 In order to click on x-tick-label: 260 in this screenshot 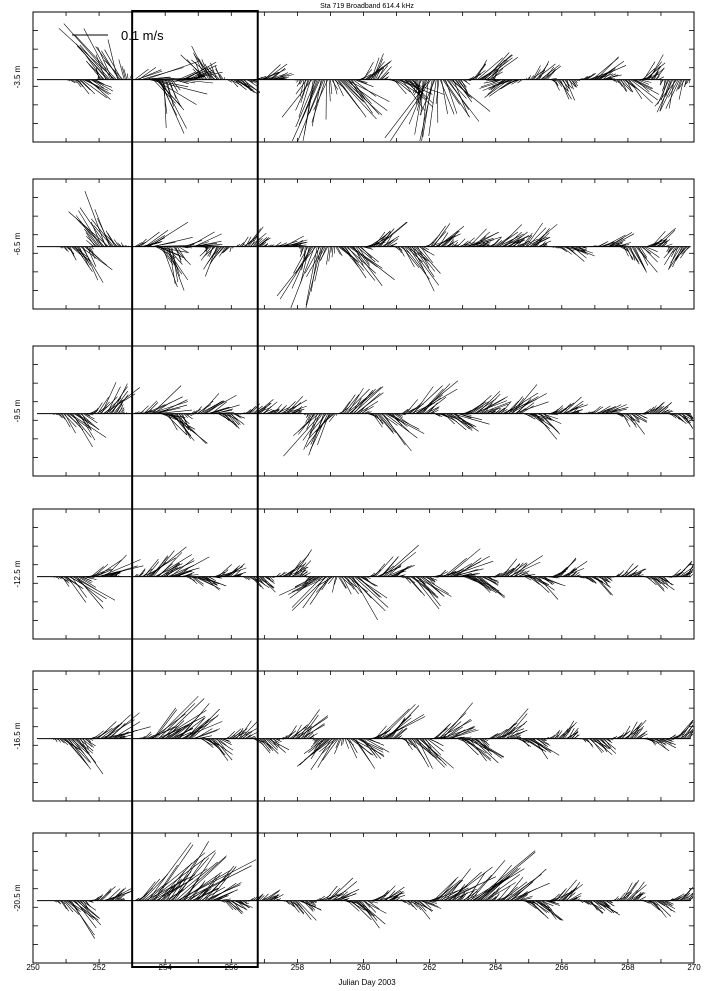, I will do `click(364, 967)`.